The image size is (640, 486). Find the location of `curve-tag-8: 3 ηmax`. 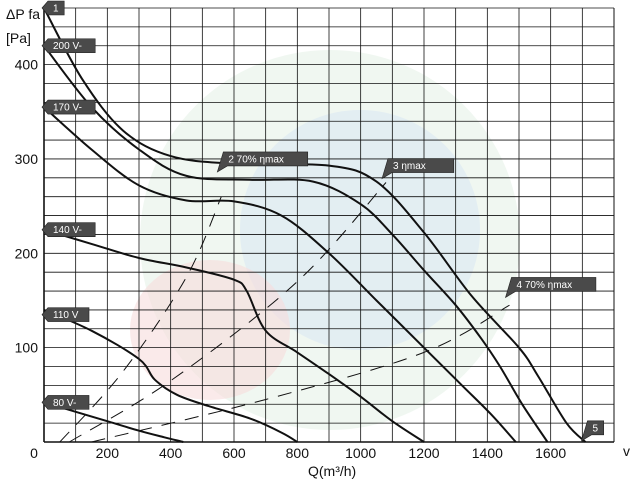

curve-tag-8: 3 ηmax is located at coordinates (418, 169).